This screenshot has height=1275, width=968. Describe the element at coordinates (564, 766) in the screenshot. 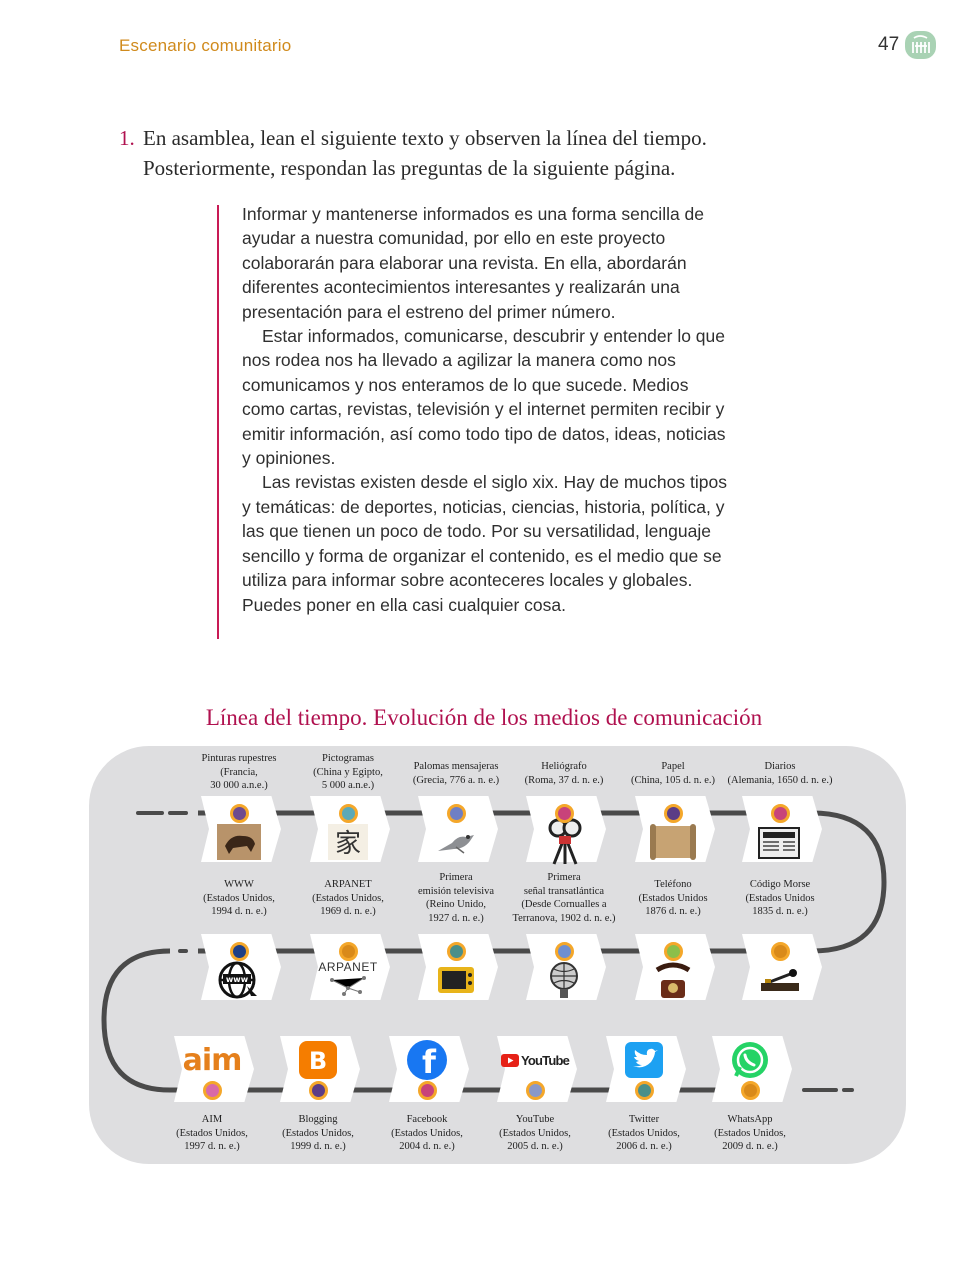

I see `timeline-label-heliógrafo-line-1: Heliógrafo` at that location.